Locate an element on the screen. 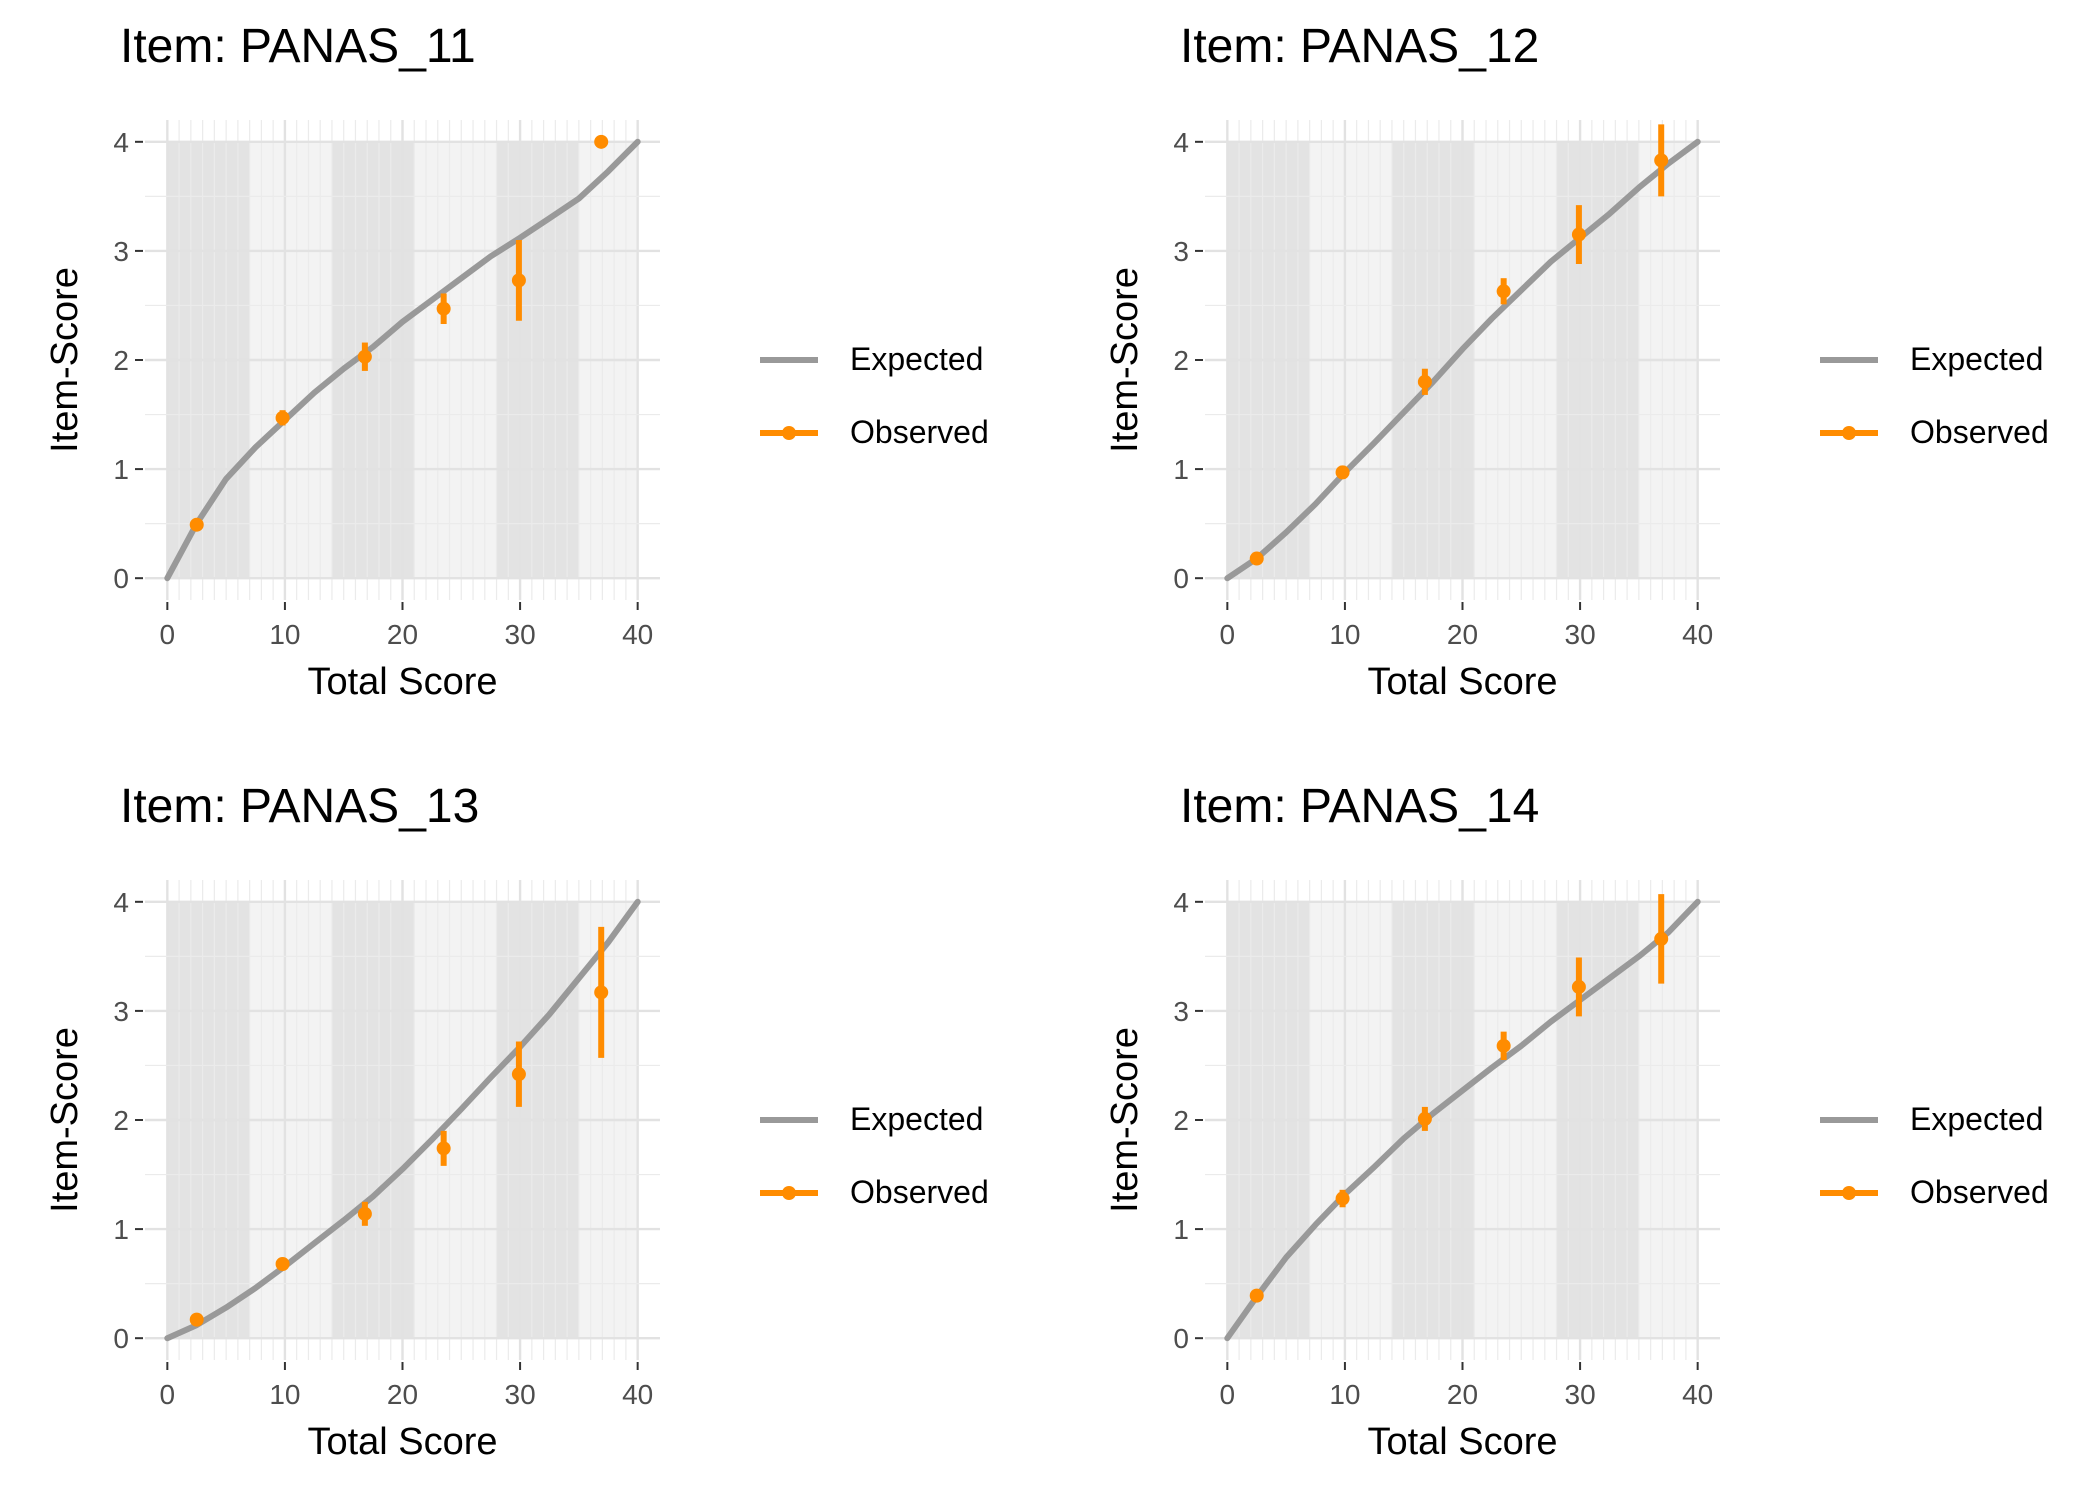 This screenshot has width=2100, height=1500. chart-title: Item: PANAS_13 is located at coordinates (299, 806).